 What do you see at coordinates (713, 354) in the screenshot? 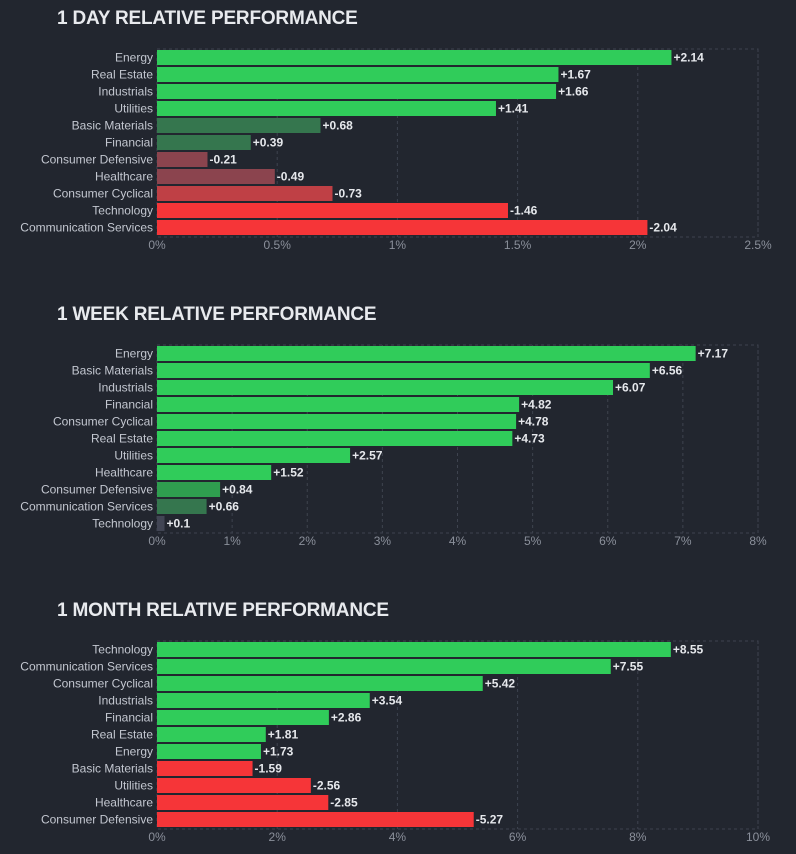
I see `value-label: +7.17` at bounding box center [713, 354].